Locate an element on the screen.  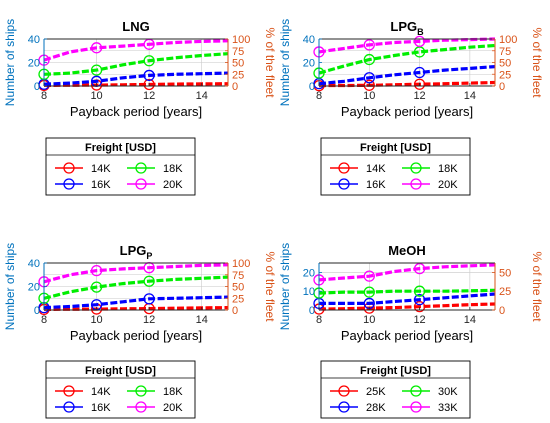
legend-item: 28K is located at coordinates (358, 407).